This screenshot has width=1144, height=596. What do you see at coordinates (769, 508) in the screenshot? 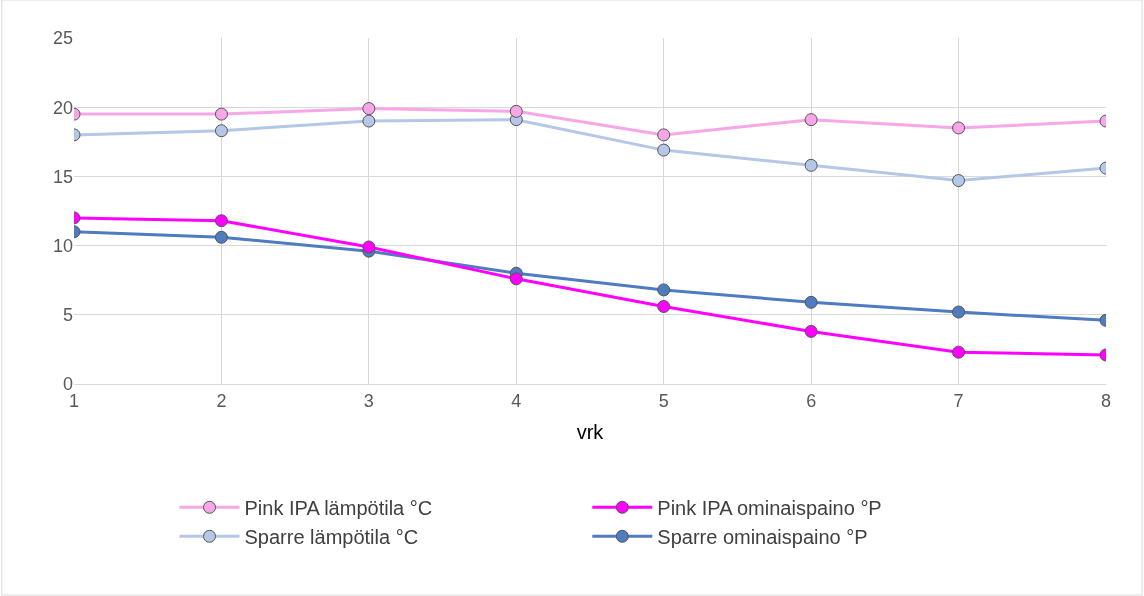
I see `legend-label: Pink IPA ominaispaino °P` at bounding box center [769, 508].